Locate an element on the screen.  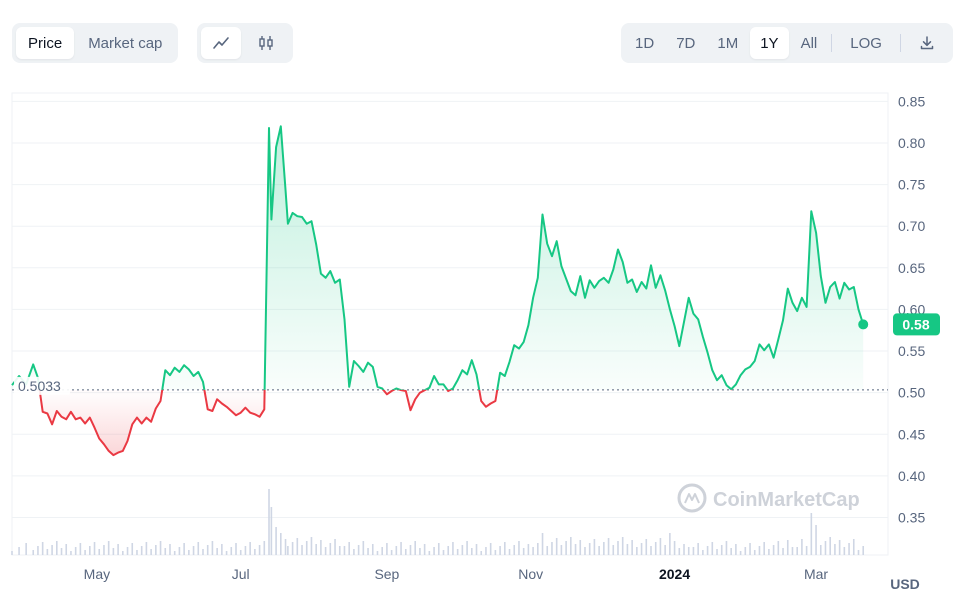
price-tab: Price is located at coordinates (45, 43).